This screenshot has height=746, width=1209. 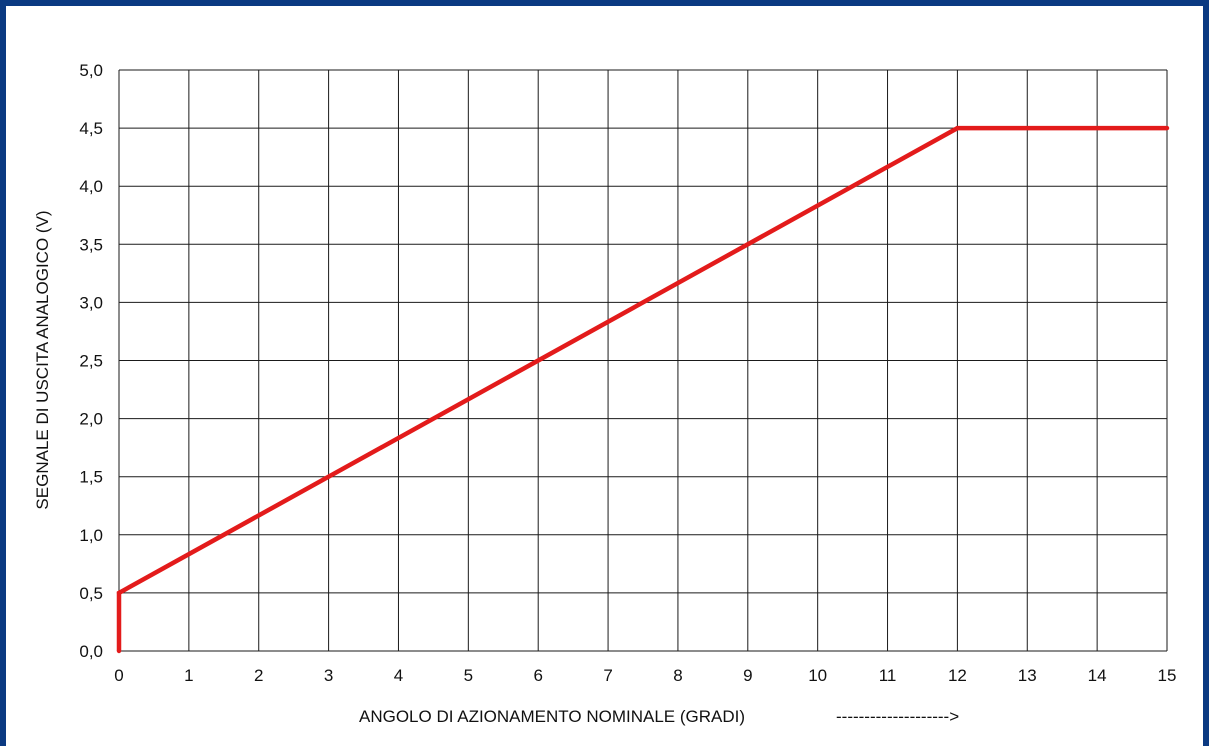 What do you see at coordinates (1167, 675) in the screenshot?
I see `x-tick-label: 15` at bounding box center [1167, 675].